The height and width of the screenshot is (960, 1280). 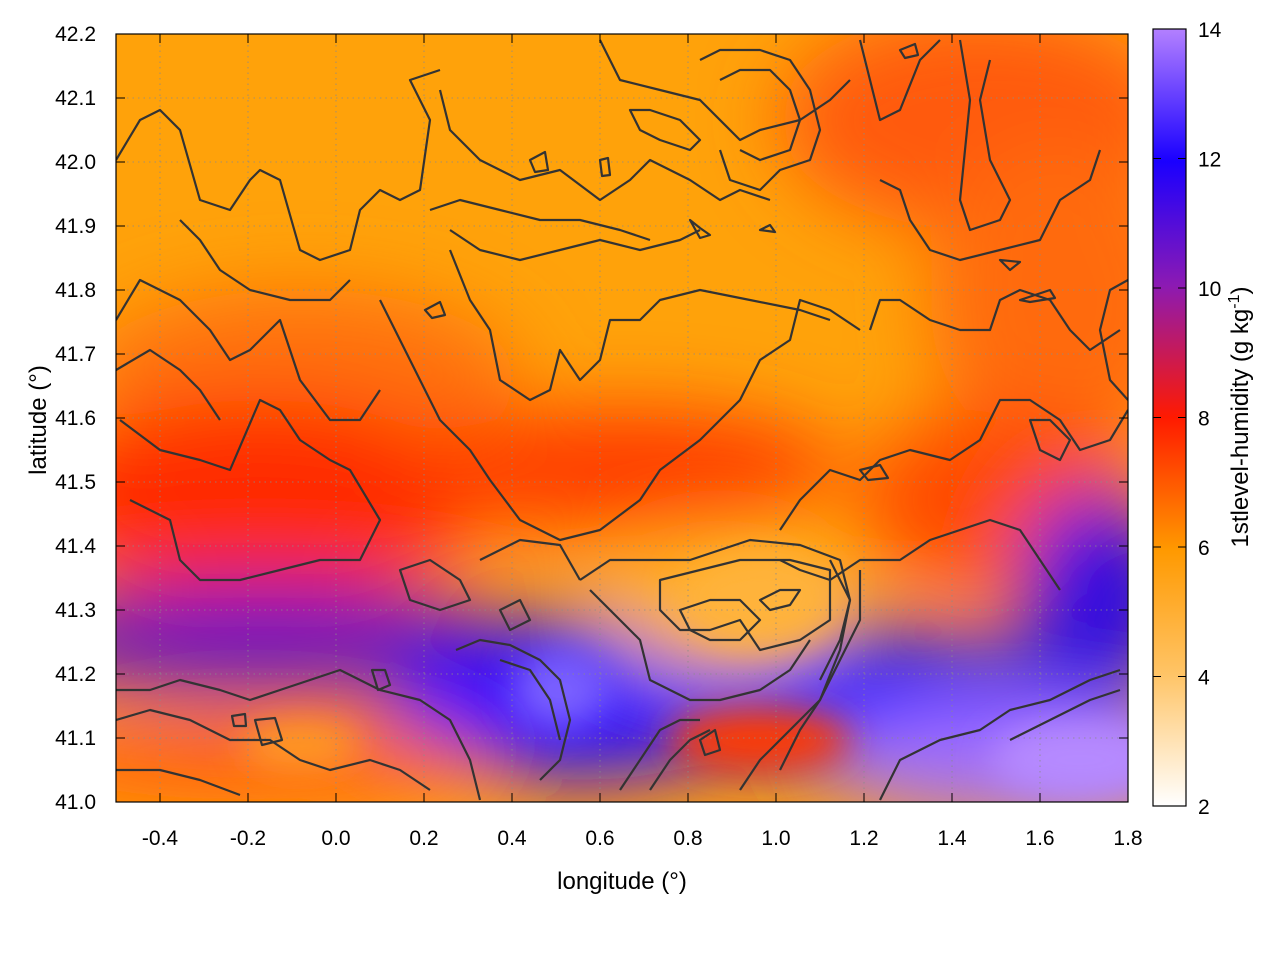 I want to click on x-axis-label: longitude (°), so click(x=622, y=881).